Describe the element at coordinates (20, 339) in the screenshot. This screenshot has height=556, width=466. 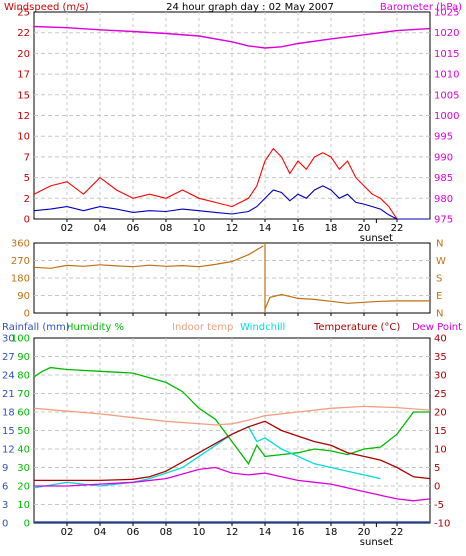
I see `humidity-tick-label: 100` at that location.